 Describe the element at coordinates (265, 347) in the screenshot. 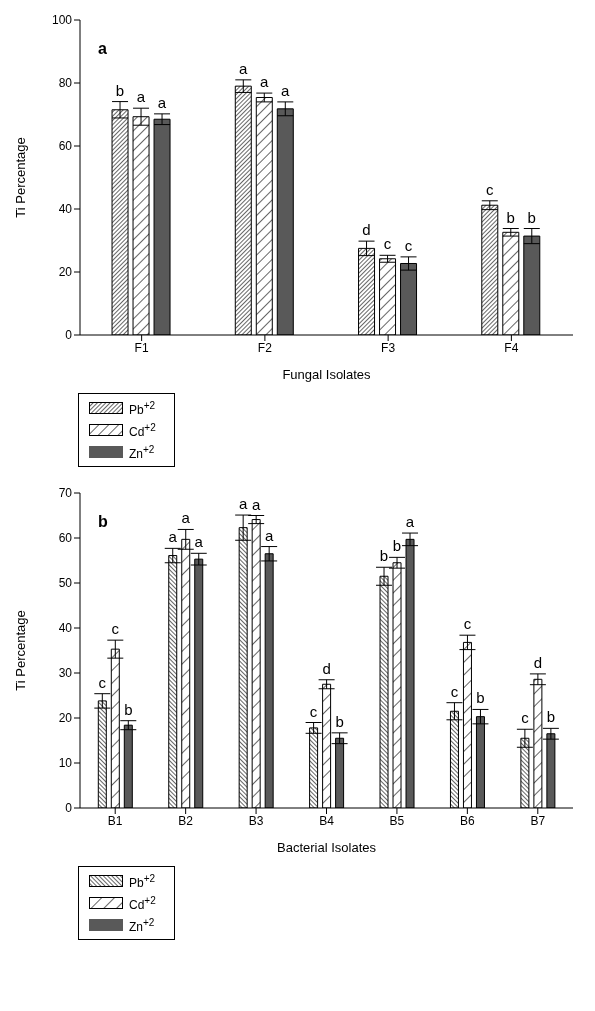

I see `x-tick-label: F2` at that location.